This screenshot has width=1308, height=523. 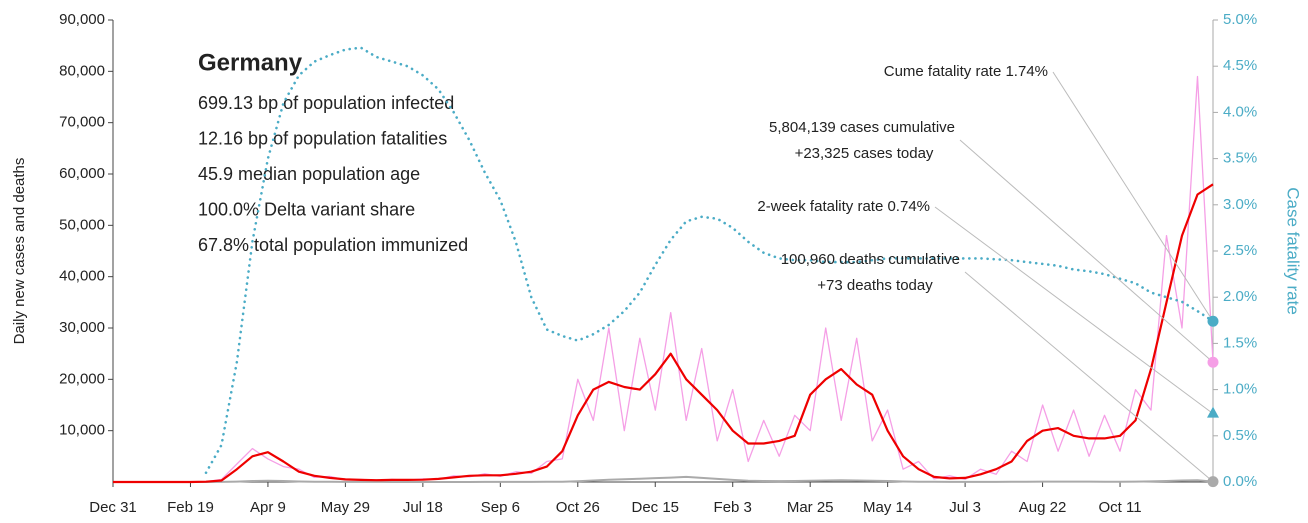 I want to click on y2-tick-label: 3.0%, so click(x=1240, y=204).